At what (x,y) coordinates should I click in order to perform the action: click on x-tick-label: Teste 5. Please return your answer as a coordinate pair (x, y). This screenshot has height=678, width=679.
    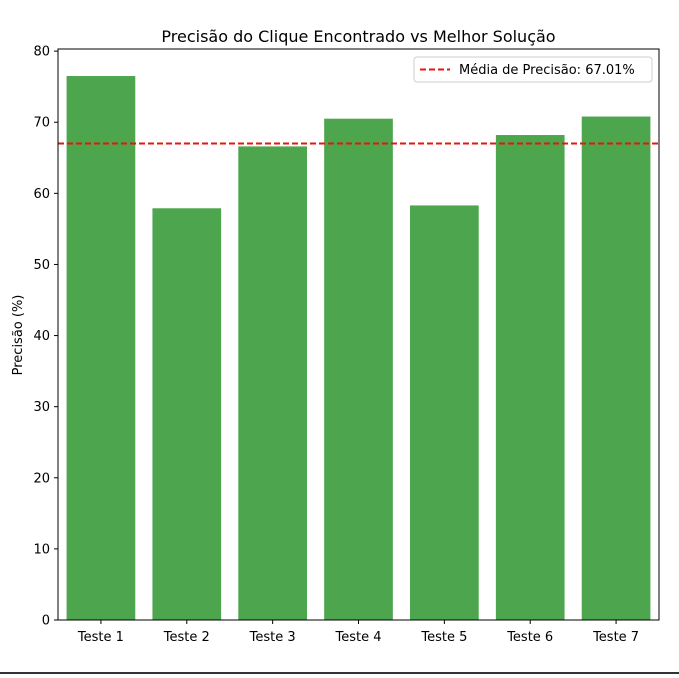
    Looking at the image, I should click on (443, 637).